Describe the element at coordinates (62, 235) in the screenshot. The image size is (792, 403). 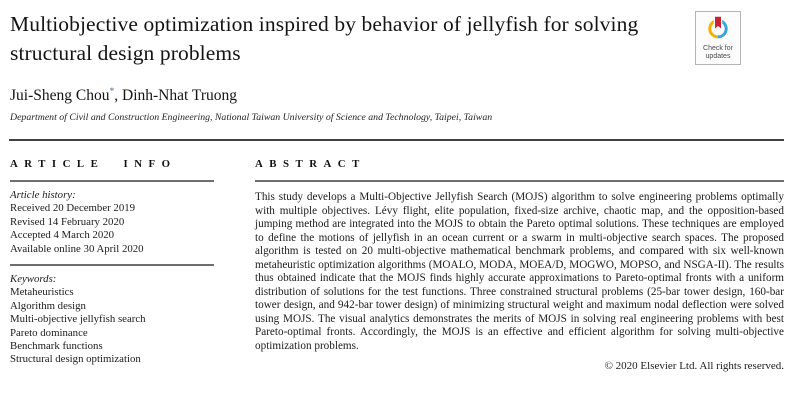
I see `history-item: Accepted 4 March 2020` at that location.